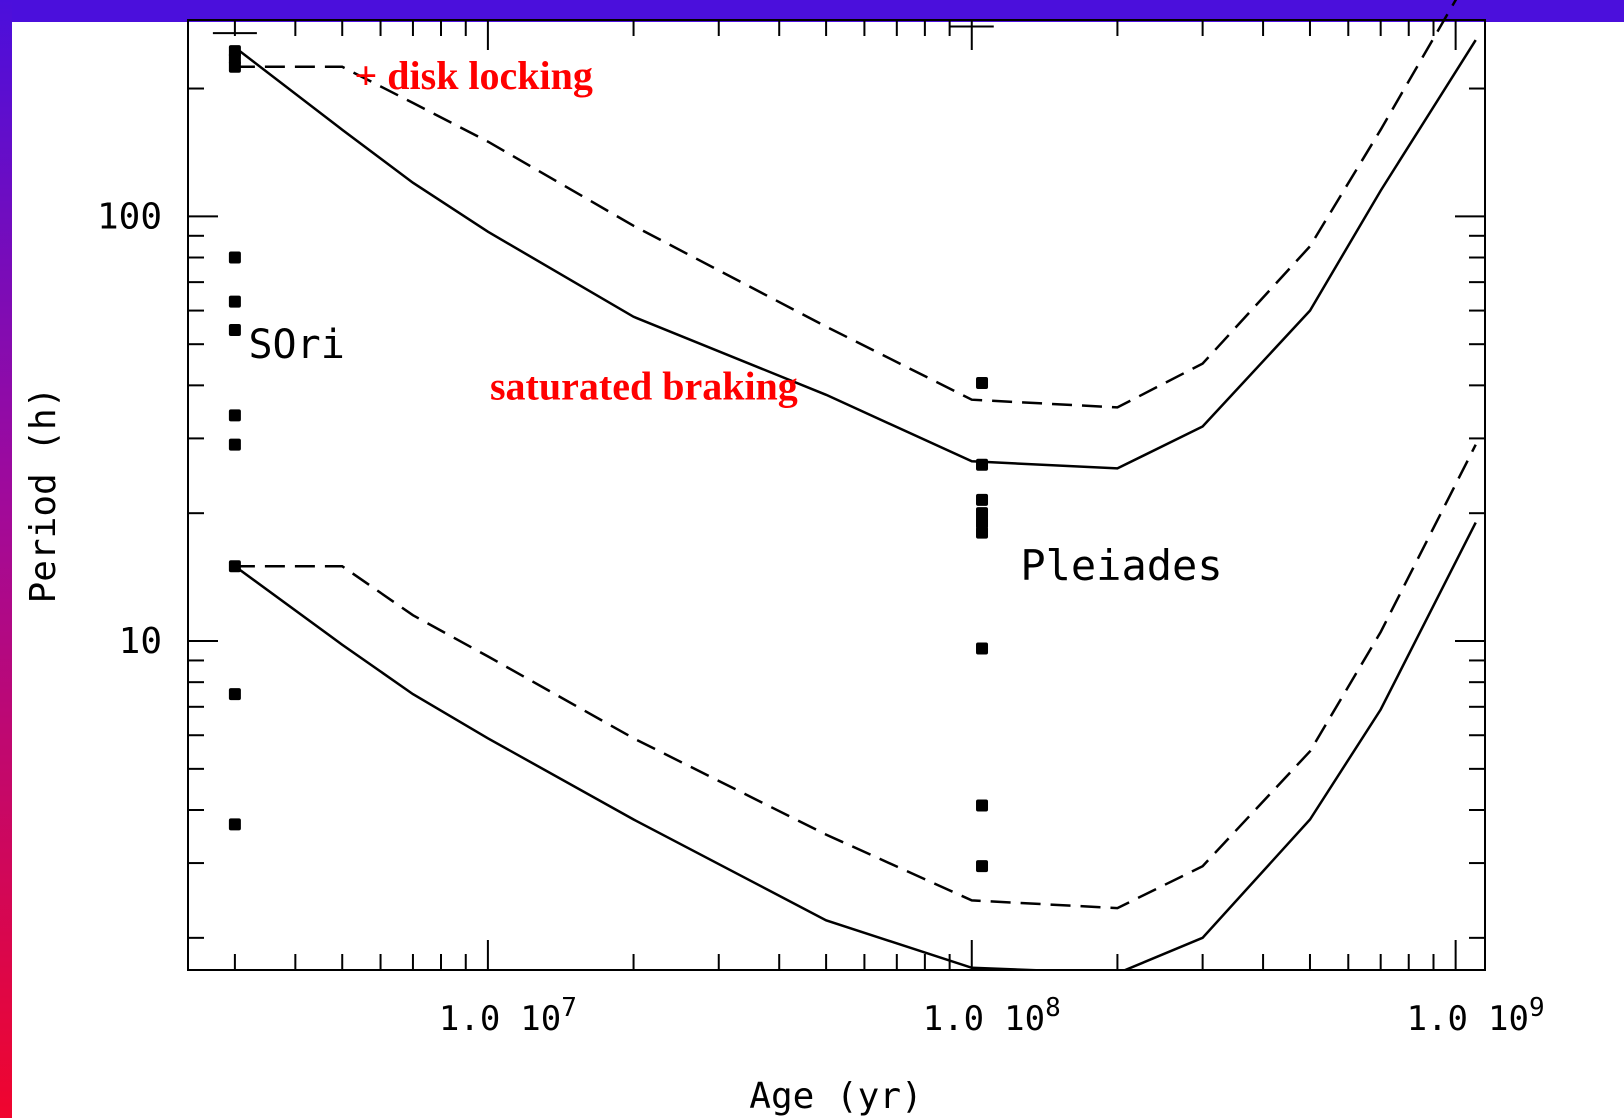 The width and height of the screenshot is (1624, 1118). What do you see at coordinates (1476, 1016) in the screenshot?
I see `x-tick-label-1e9: 1.0 109` at bounding box center [1476, 1016].